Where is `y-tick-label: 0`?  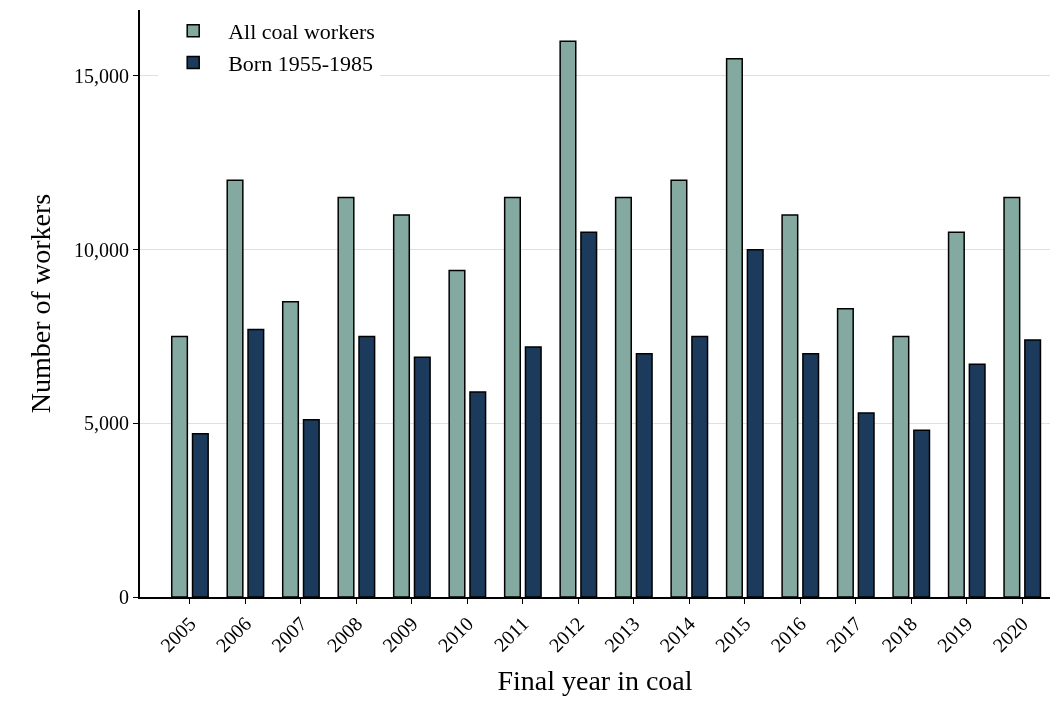
y-tick-label: 0 is located at coordinates (124, 597).